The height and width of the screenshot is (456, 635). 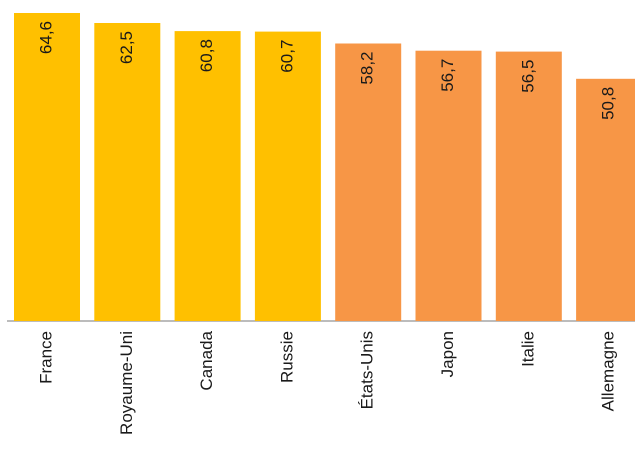 I want to click on category-label-5: Japon, so click(x=447, y=354).